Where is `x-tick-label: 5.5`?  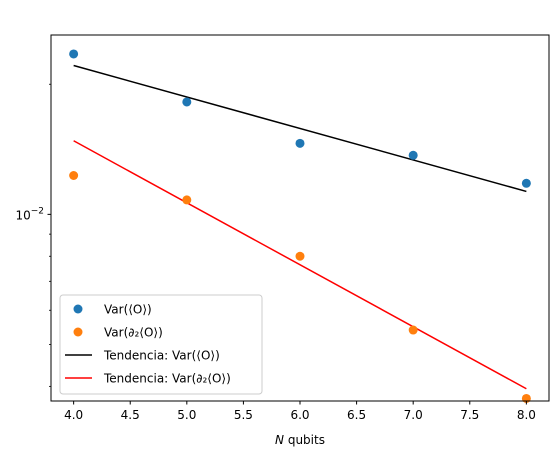
x-tick-label: 5.5 is located at coordinates (243, 415).